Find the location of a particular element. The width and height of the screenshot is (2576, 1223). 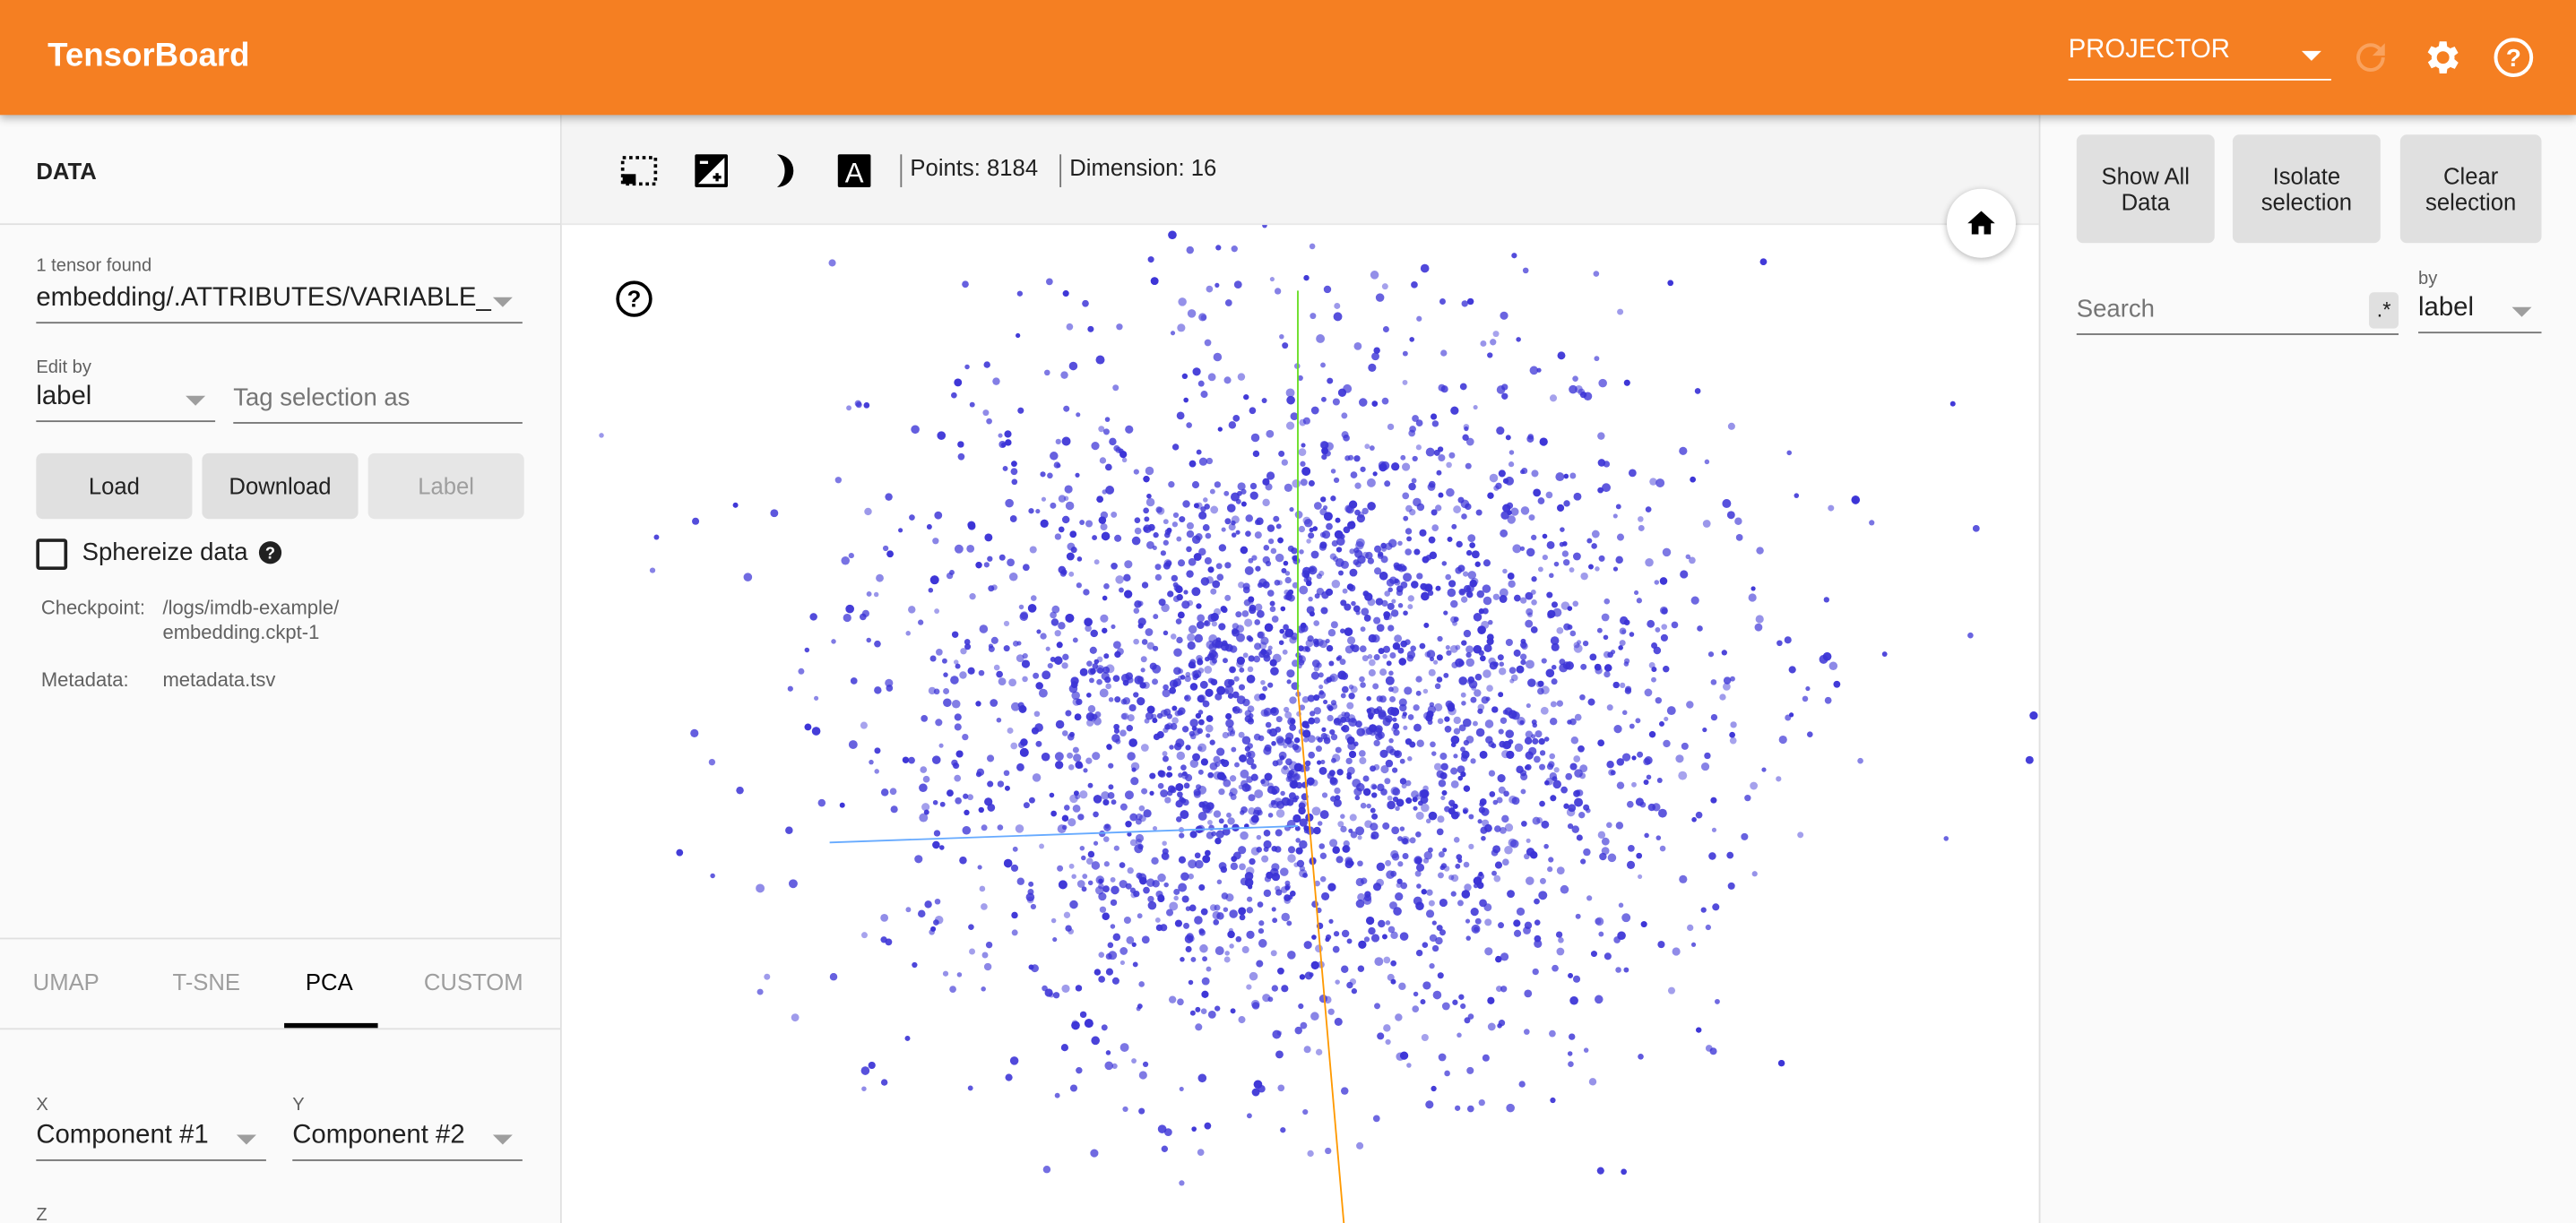

tab-pca: PCA is located at coordinates (329, 982).